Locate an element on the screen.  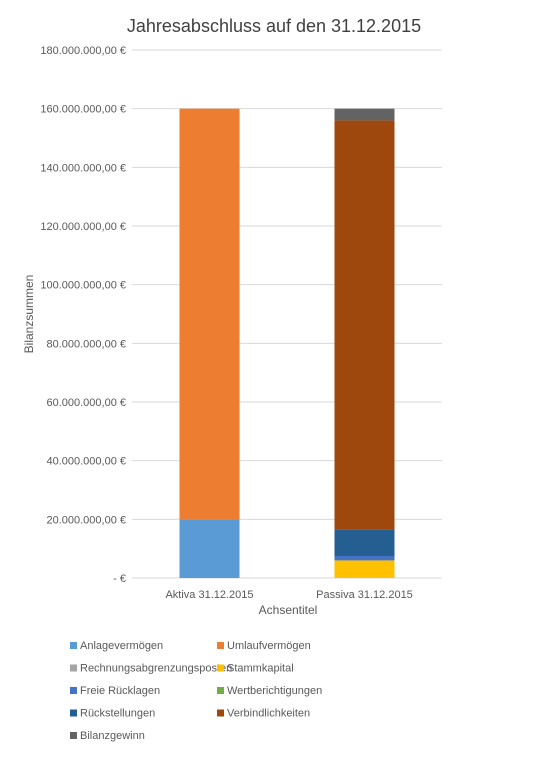
legend-label: Rückstellungen is located at coordinates (117, 714).